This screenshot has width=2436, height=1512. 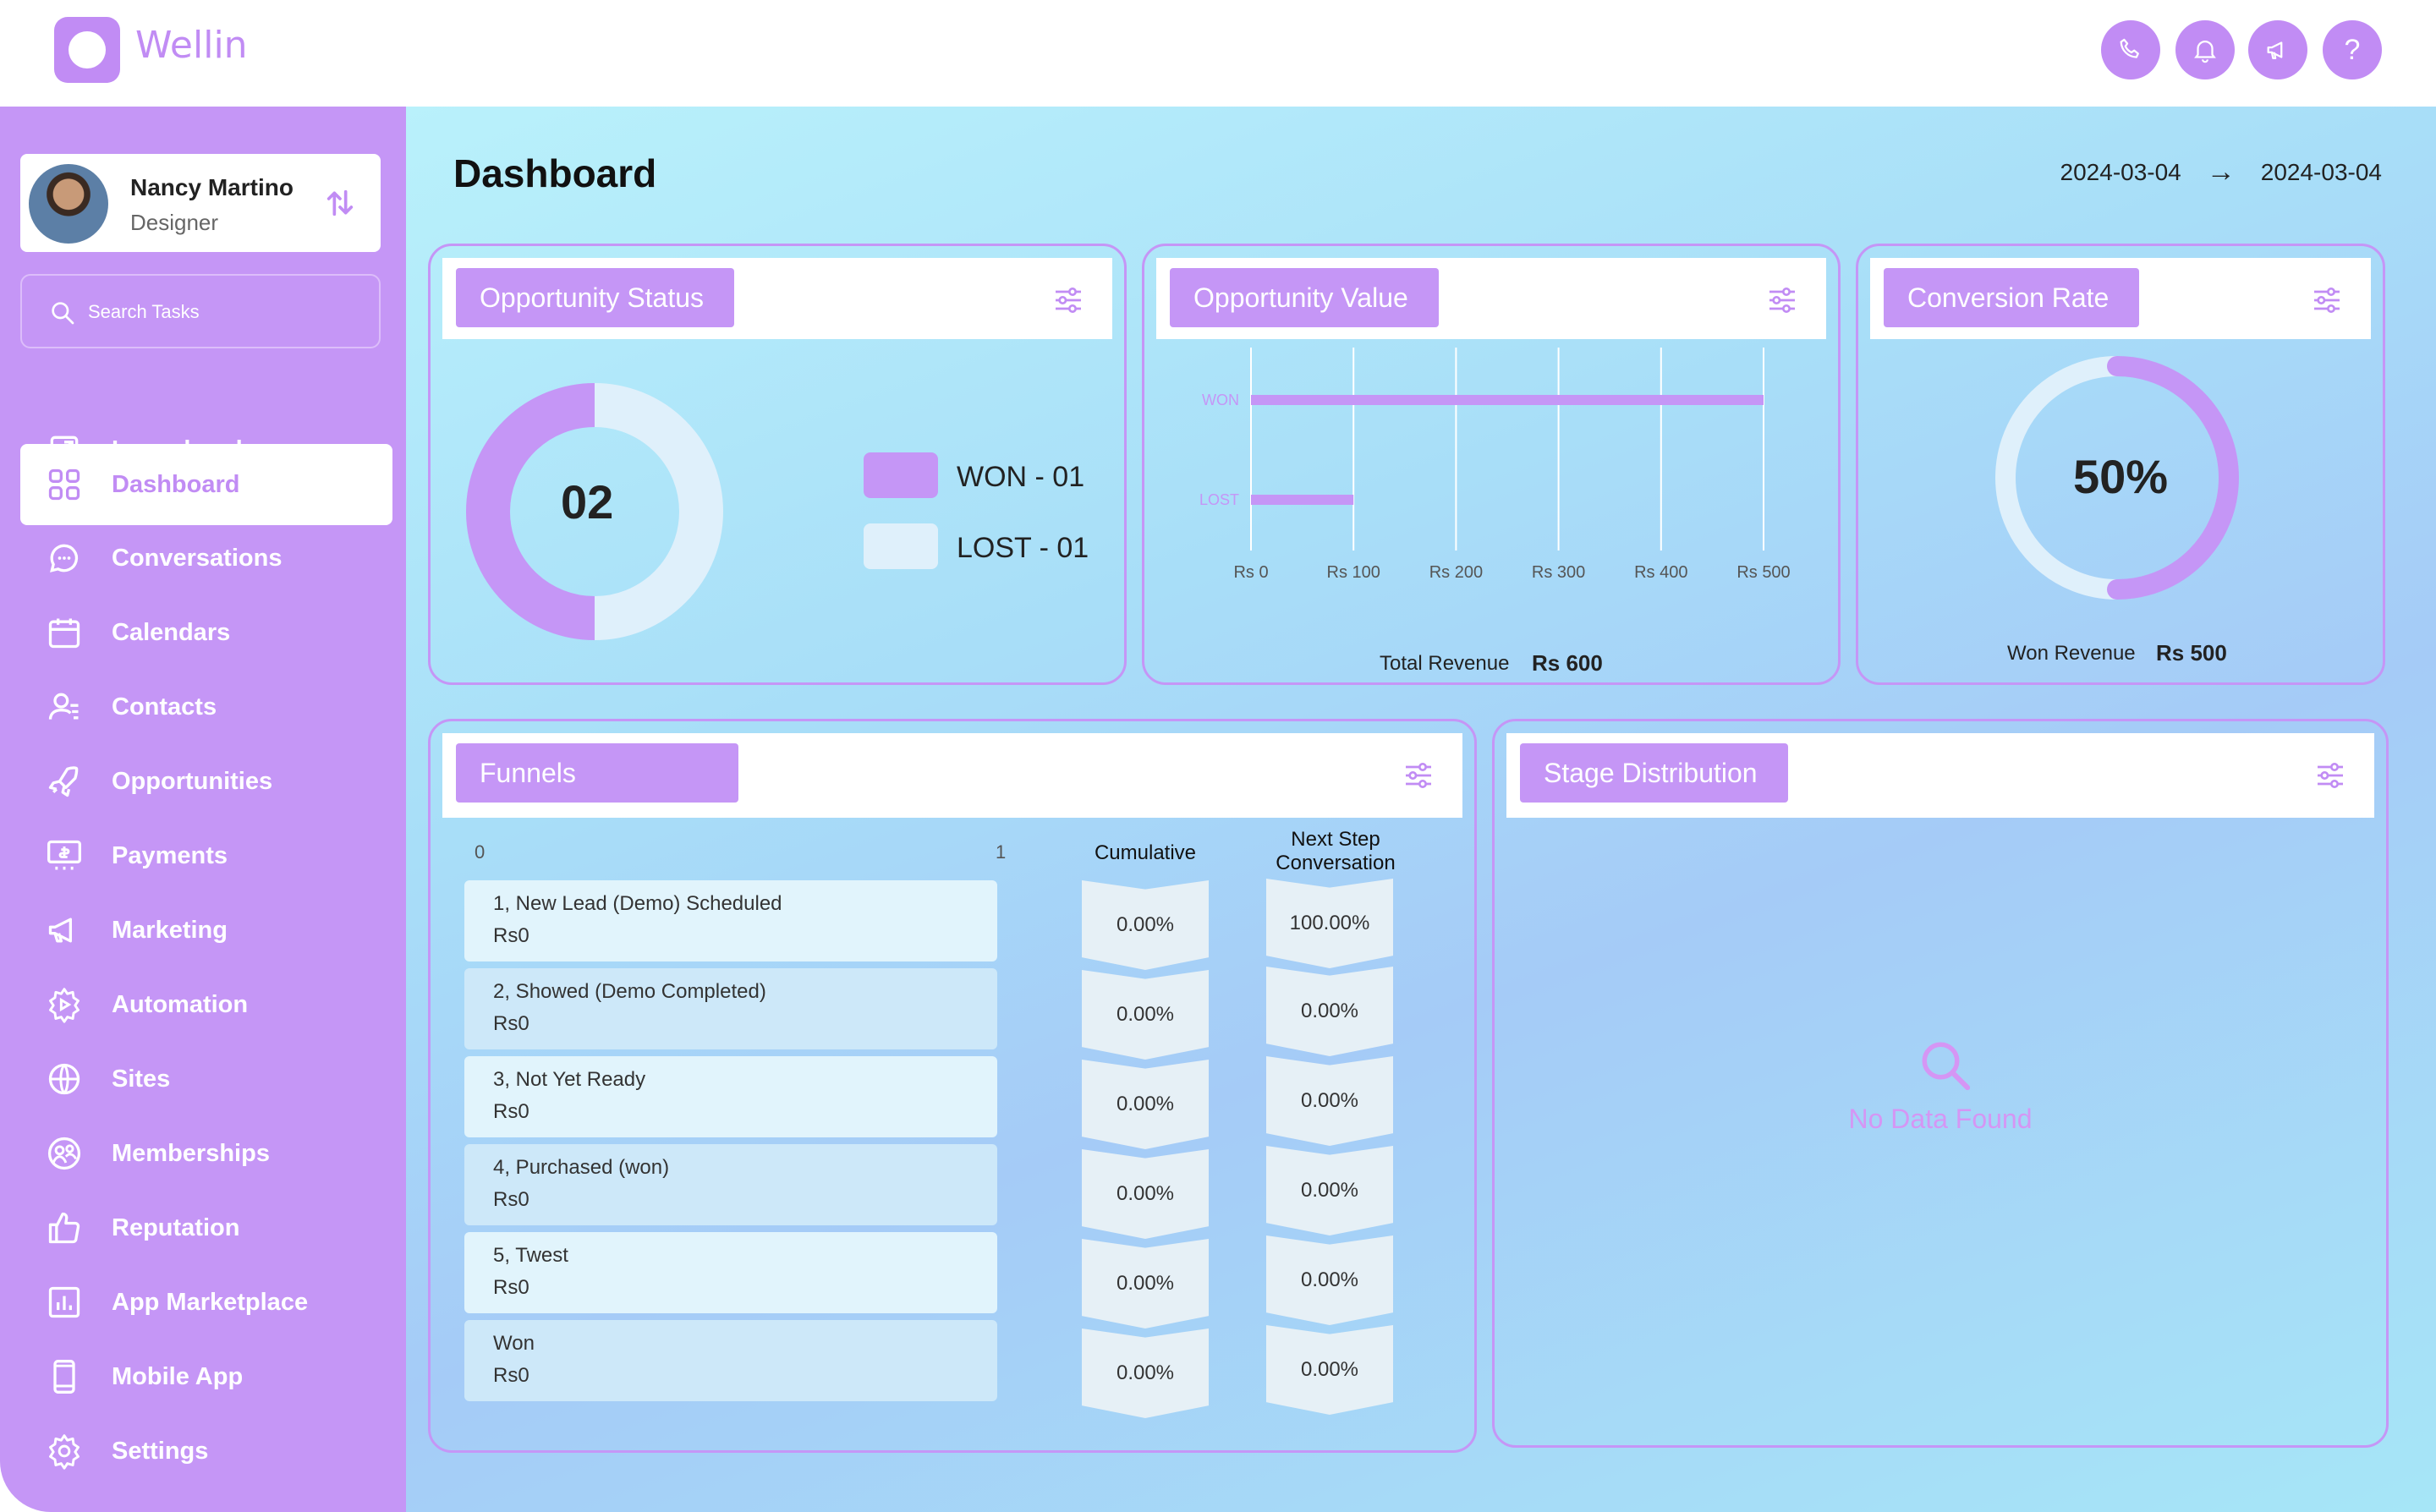 I want to click on swap-icon, so click(x=340, y=203).